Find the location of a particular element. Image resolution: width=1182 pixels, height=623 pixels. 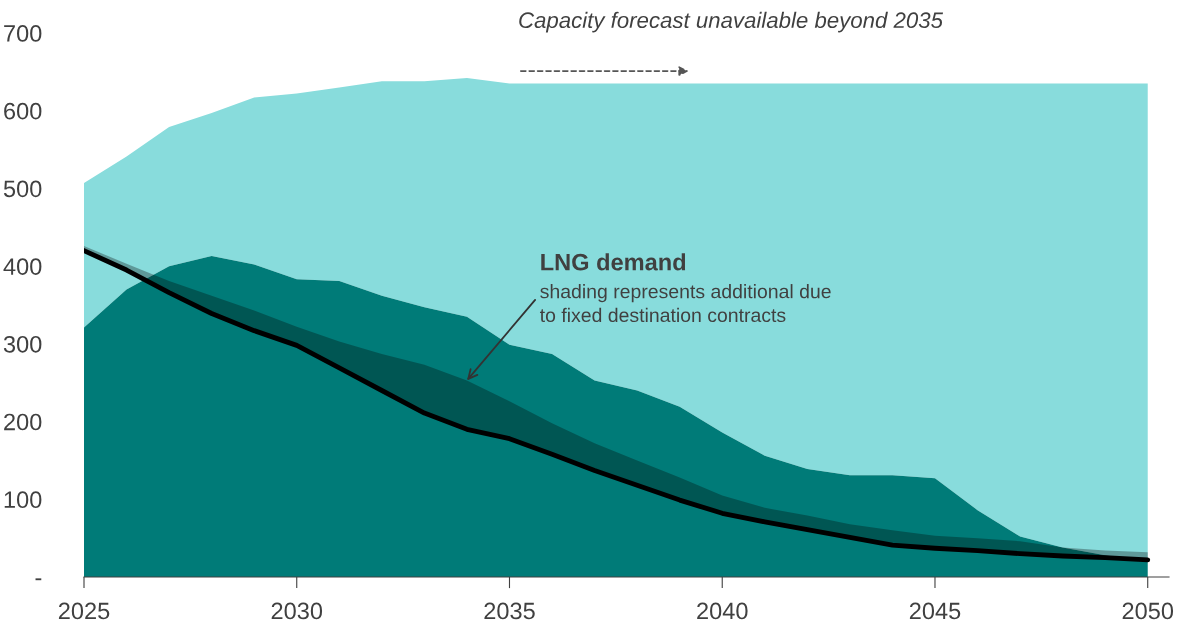

x-tick-label: 2040 is located at coordinates (722, 611).